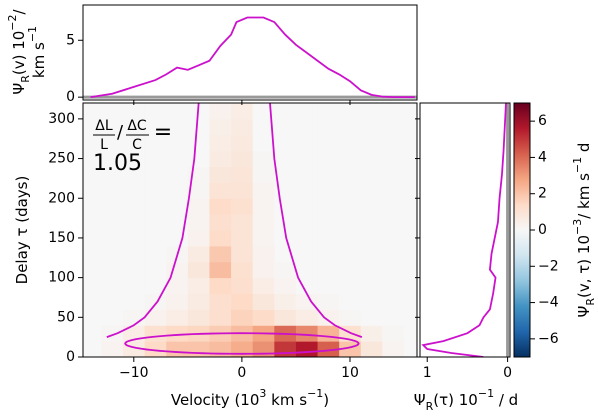  Describe the element at coordinates (61, 159) in the screenshot. I see `y-tick-label: 250` at that location.